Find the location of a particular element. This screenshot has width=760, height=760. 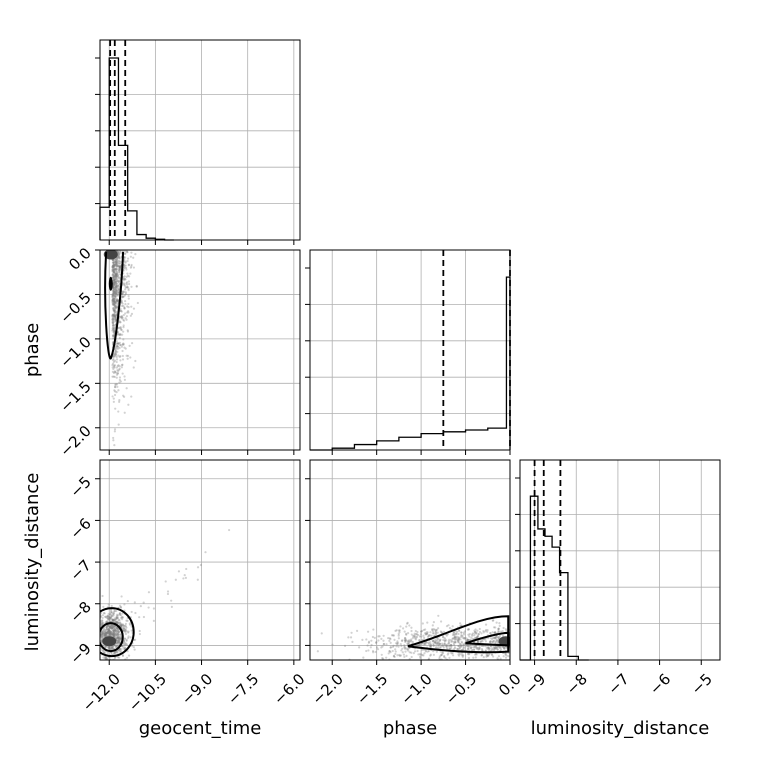

x-tick-label-geocent-time: −6.0 is located at coordinates (289, 689).